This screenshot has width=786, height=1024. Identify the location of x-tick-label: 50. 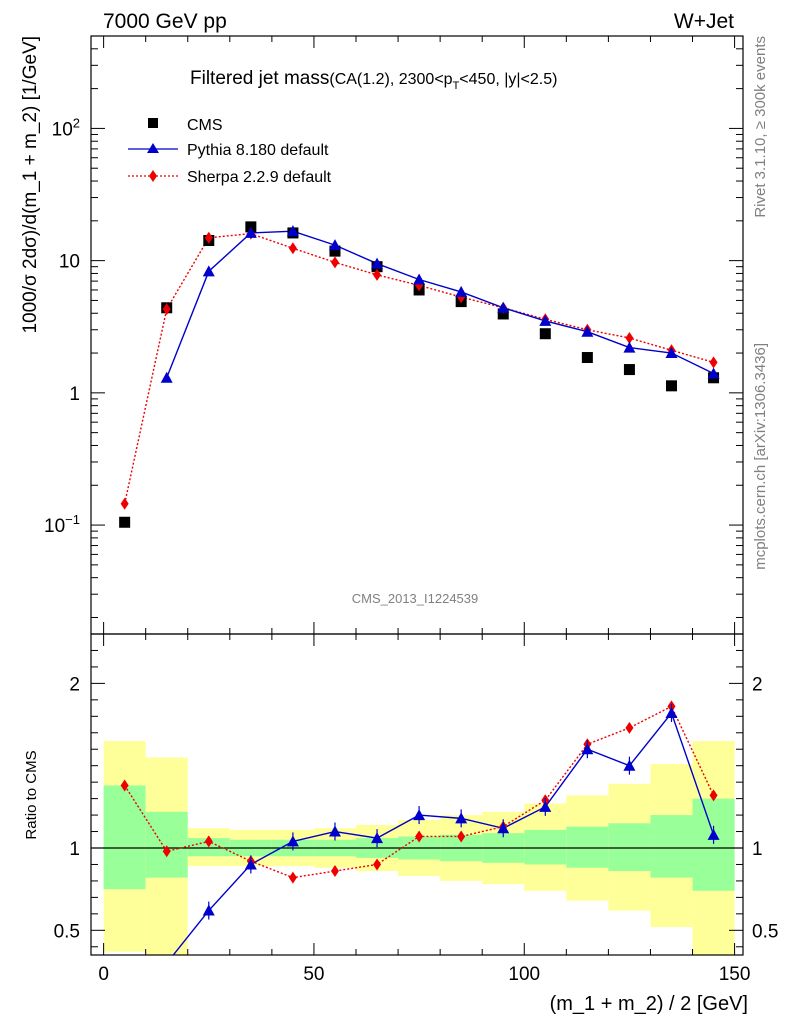
(313, 974).